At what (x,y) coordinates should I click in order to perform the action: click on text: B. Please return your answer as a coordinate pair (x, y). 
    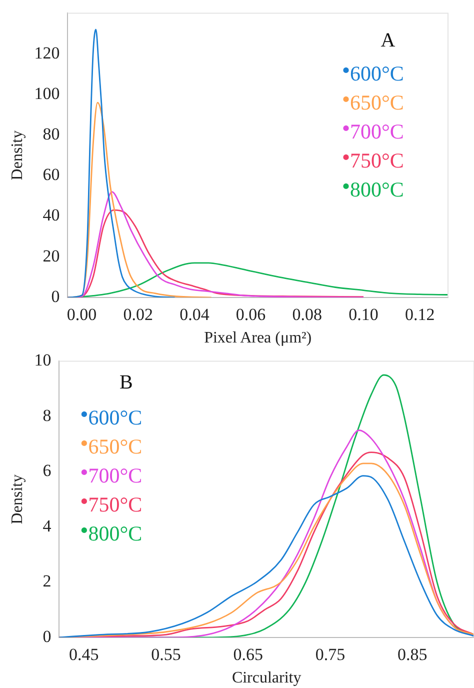
    Looking at the image, I should click on (126, 382).